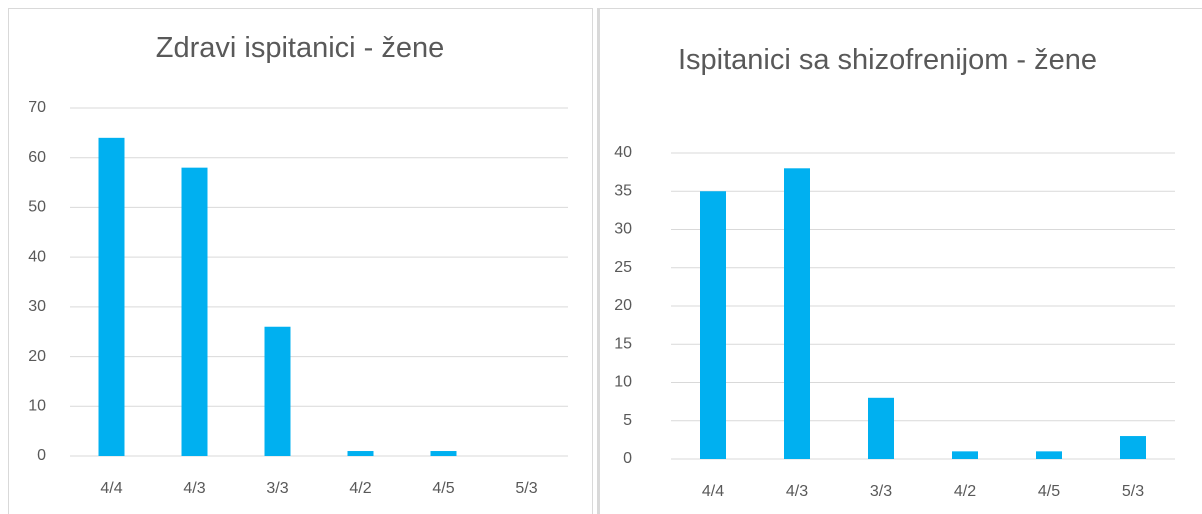  What do you see at coordinates (37, 157) in the screenshot?
I see `y-tick-label: 60` at bounding box center [37, 157].